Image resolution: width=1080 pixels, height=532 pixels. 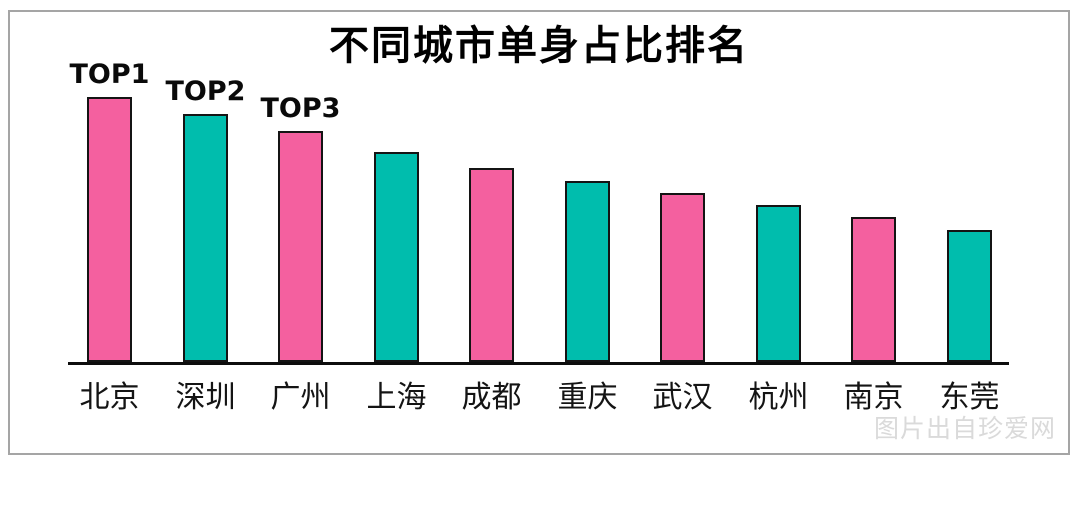 I want to click on category-label: 武汉, so click(x=682, y=397).